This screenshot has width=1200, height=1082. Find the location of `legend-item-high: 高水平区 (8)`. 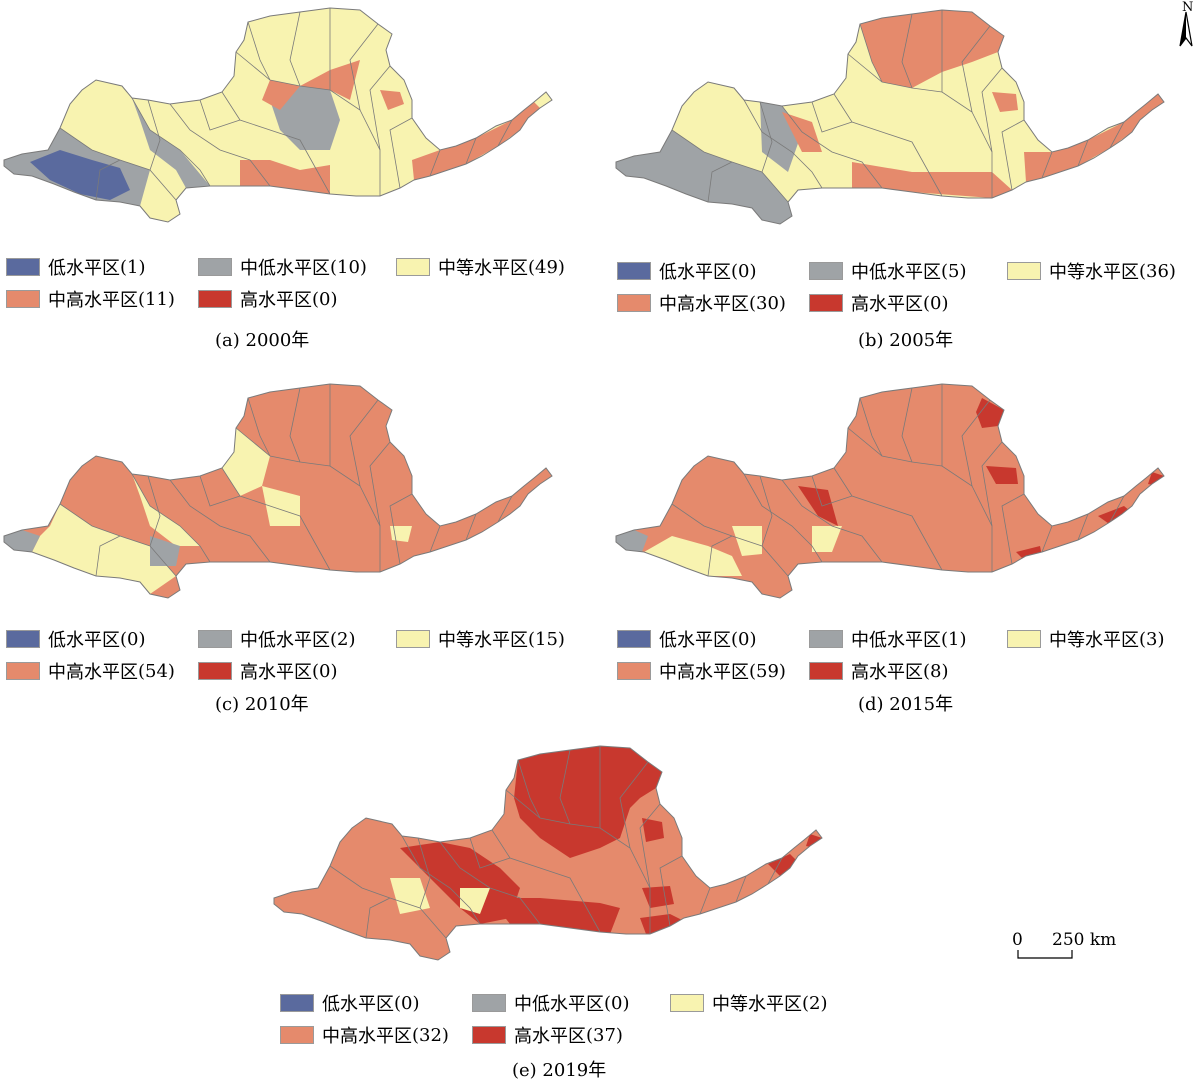

legend-item-high: 高水平区 (8) is located at coordinates (879, 671).